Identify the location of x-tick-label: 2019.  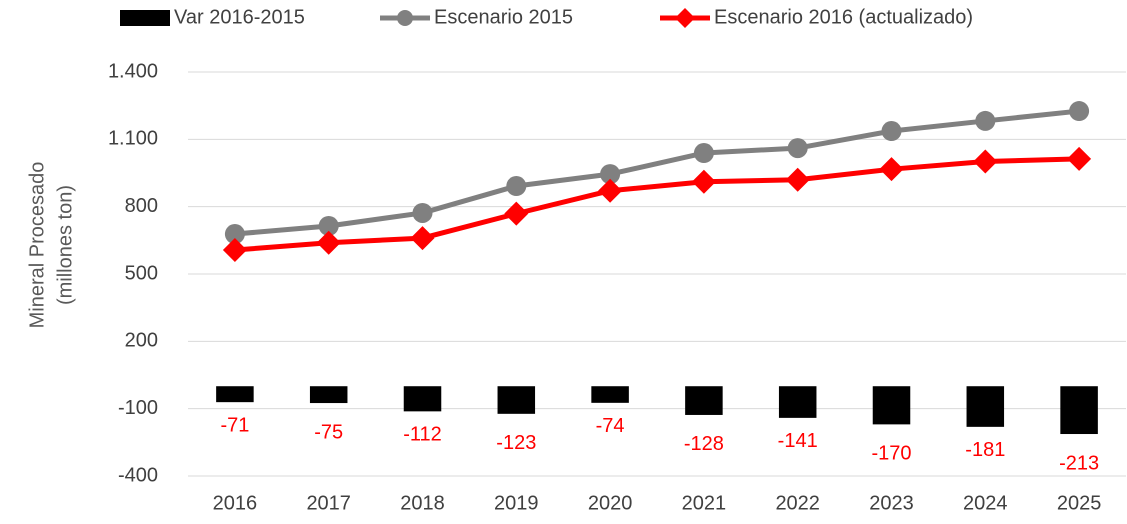
(516, 503).